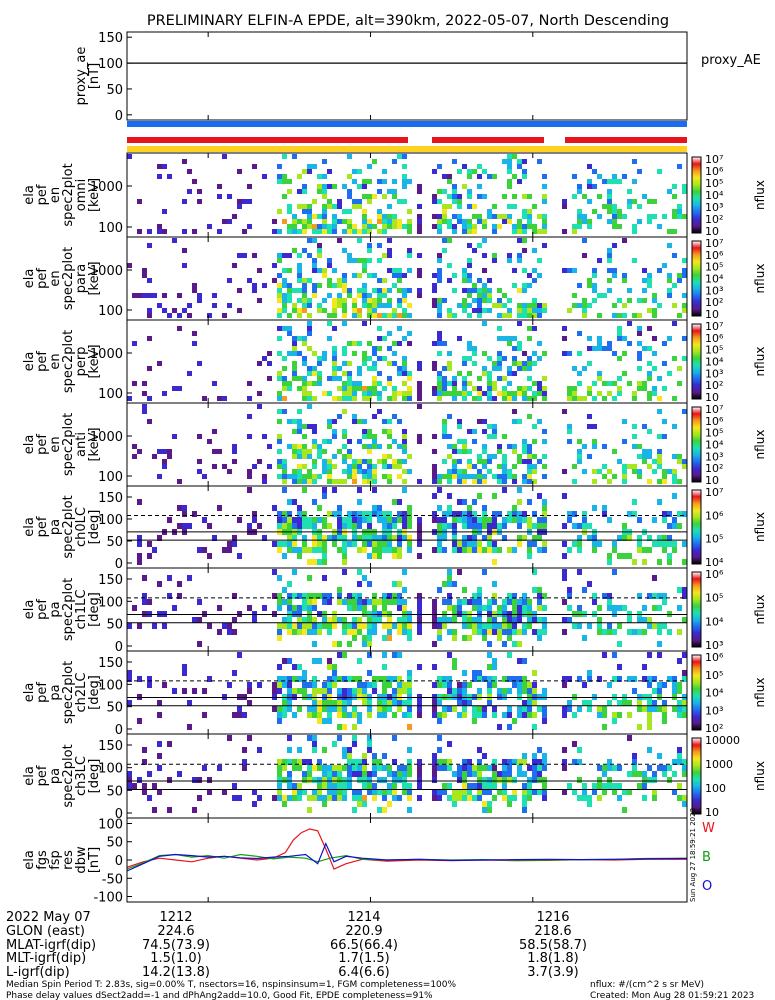 The height and width of the screenshot is (1000, 775). Describe the element at coordinates (553, 972) in the screenshot. I see `ephem-value: 3.7(3.9)` at that location.